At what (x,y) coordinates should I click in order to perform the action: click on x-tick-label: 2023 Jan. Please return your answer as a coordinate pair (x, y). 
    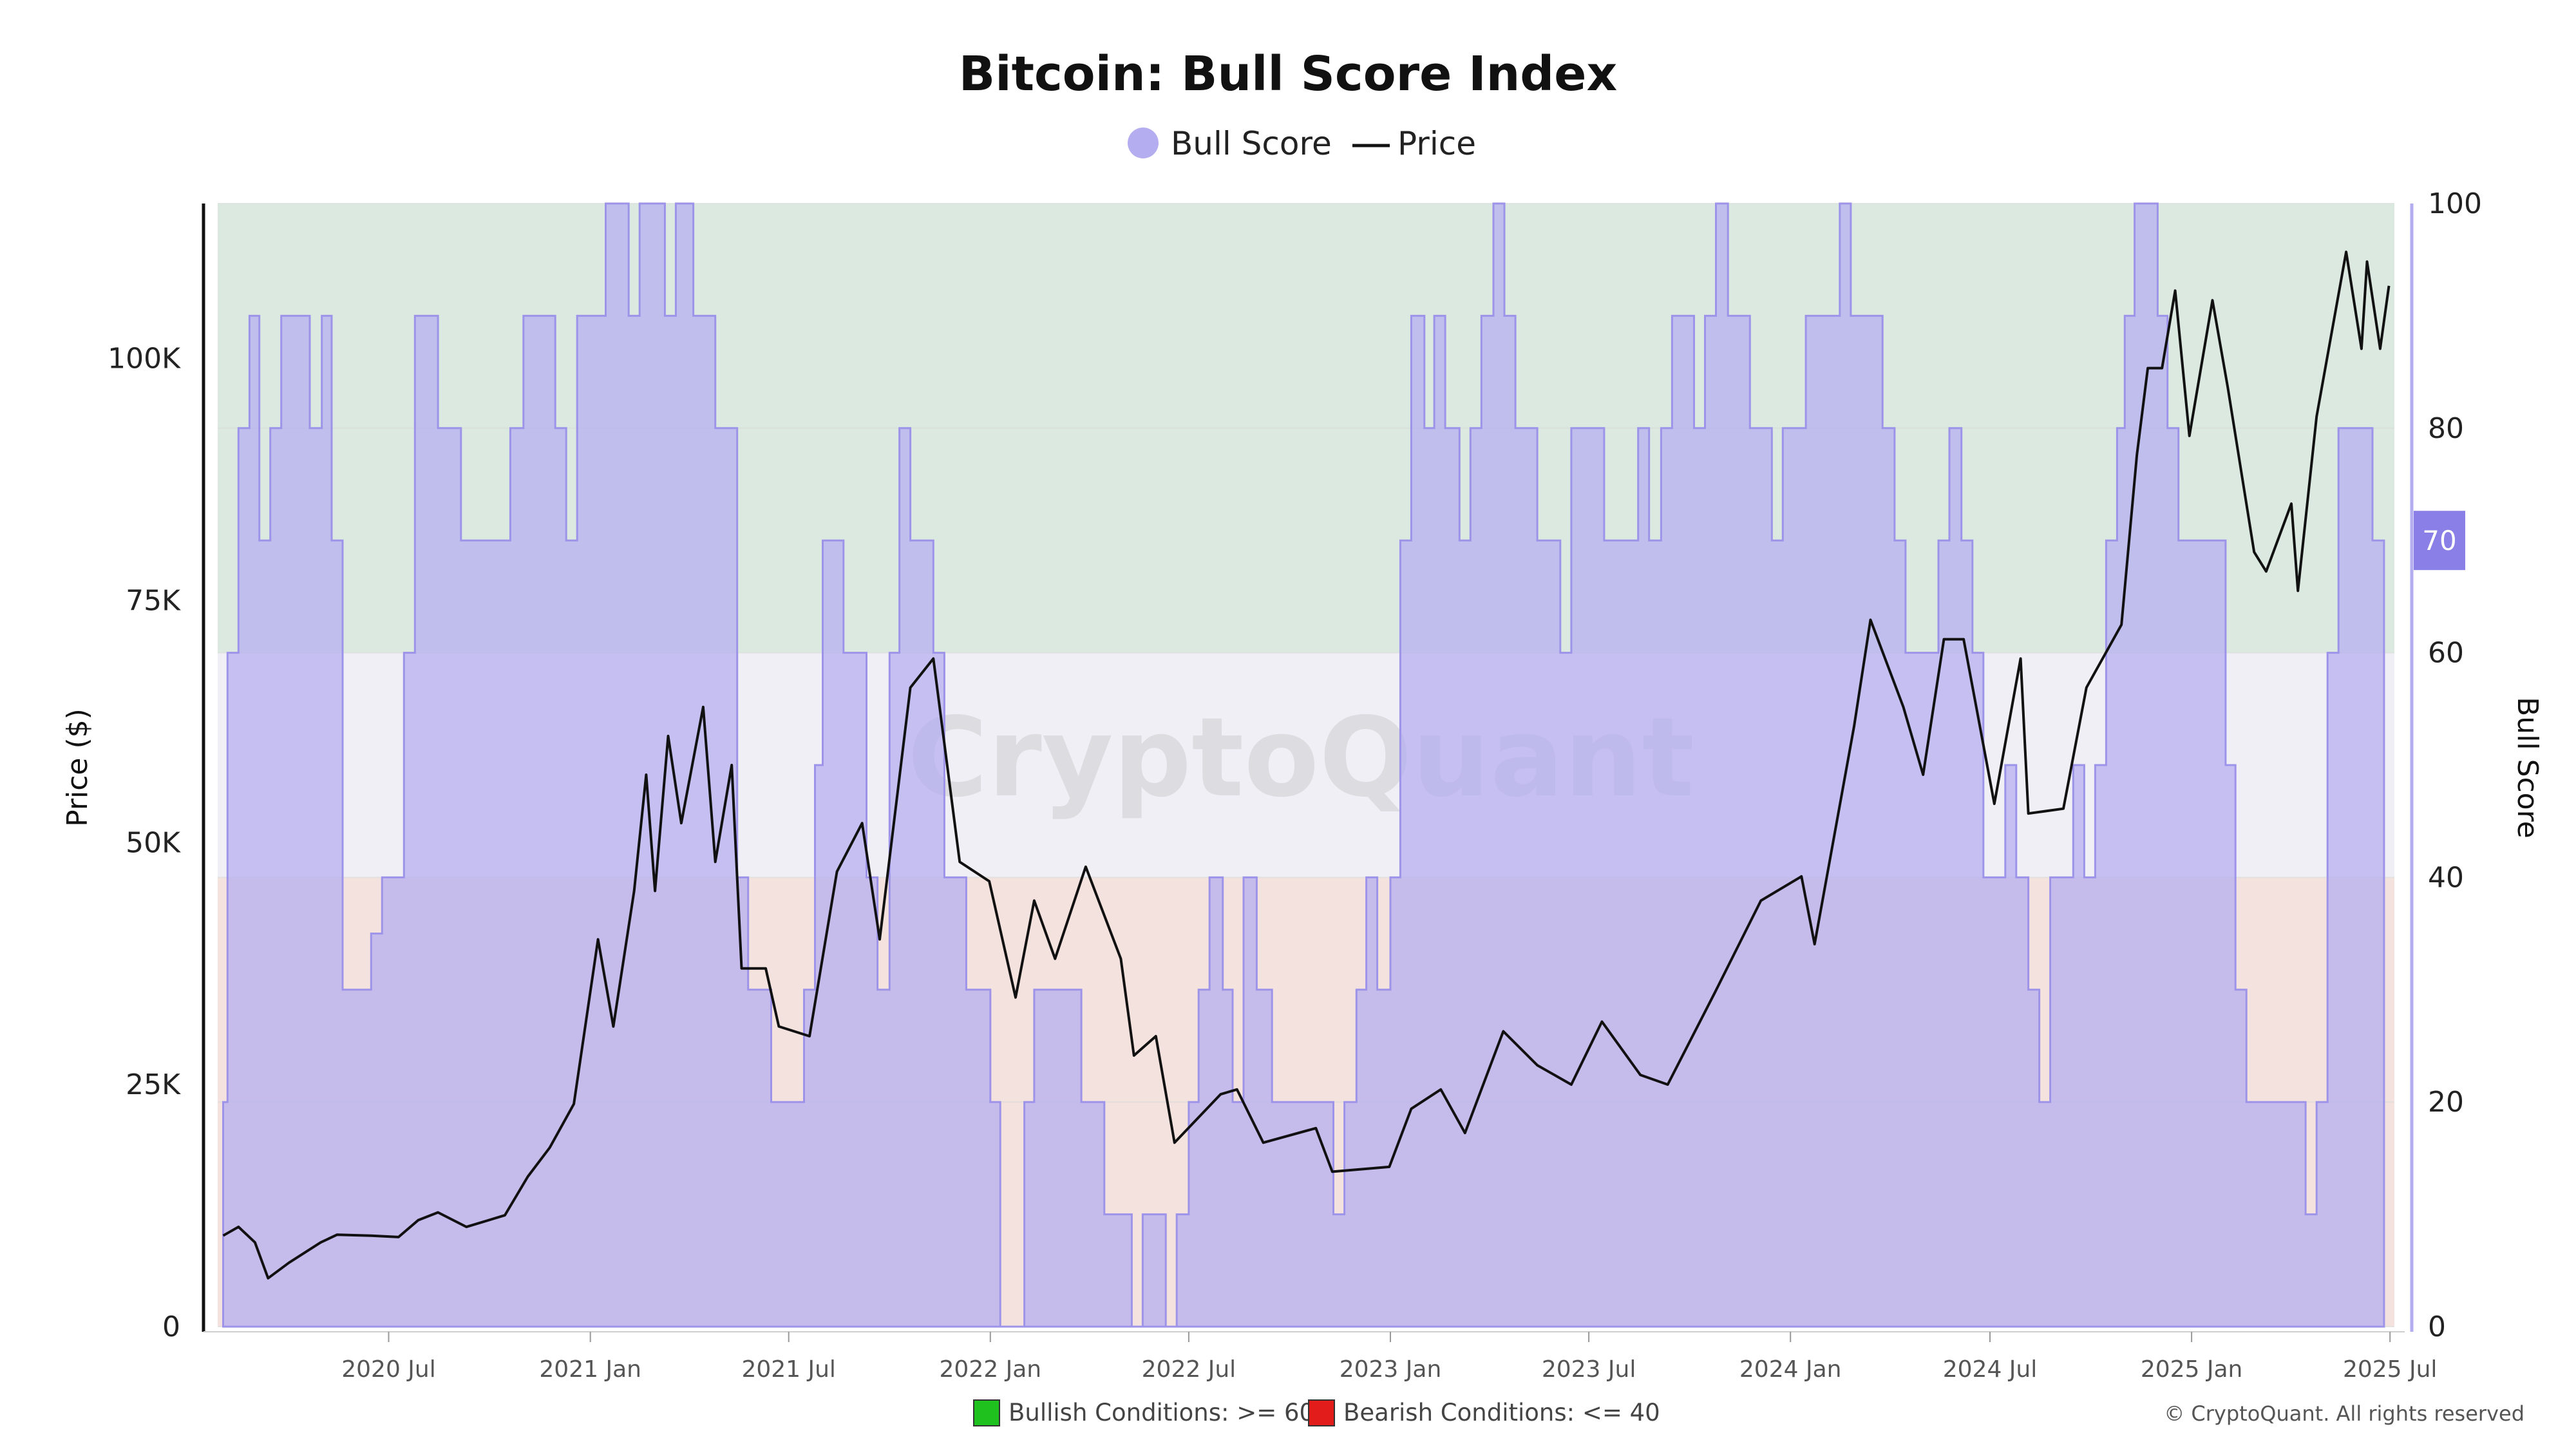
    Looking at the image, I should click on (1391, 1370).